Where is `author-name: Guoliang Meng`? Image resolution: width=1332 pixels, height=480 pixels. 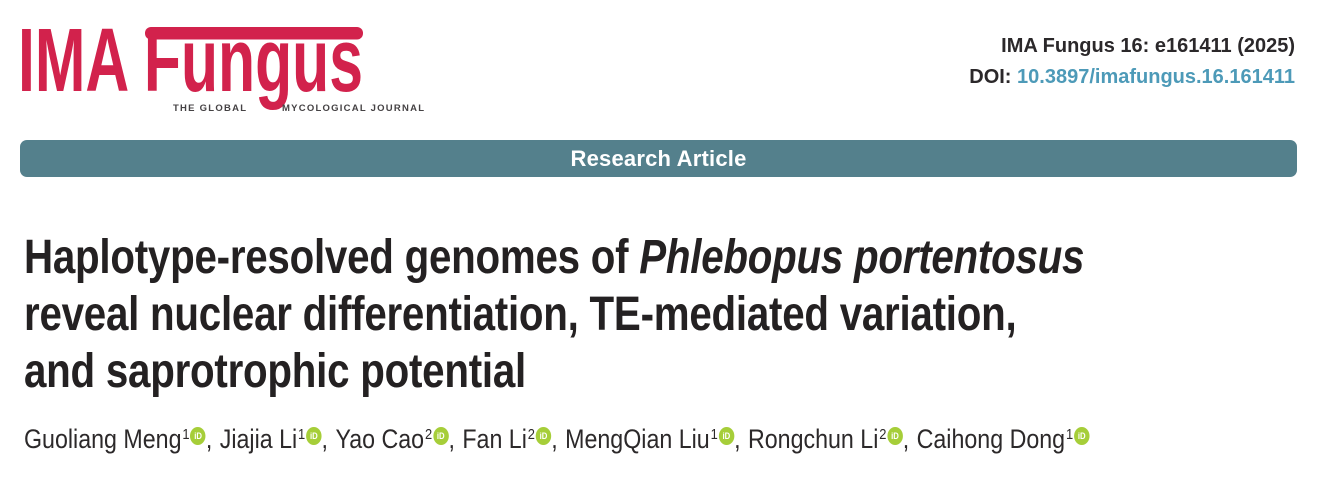 author-name: Guoliang Meng is located at coordinates (103, 439).